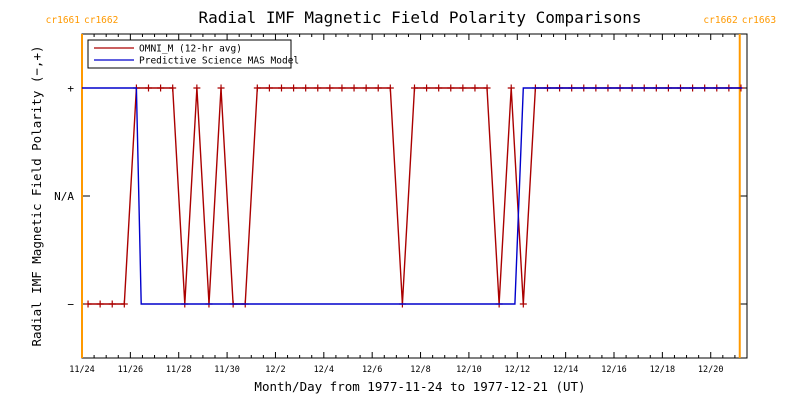 This screenshot has width=800, height=400. I want to click on x-tick-label: 12/20, so click(711, 370).